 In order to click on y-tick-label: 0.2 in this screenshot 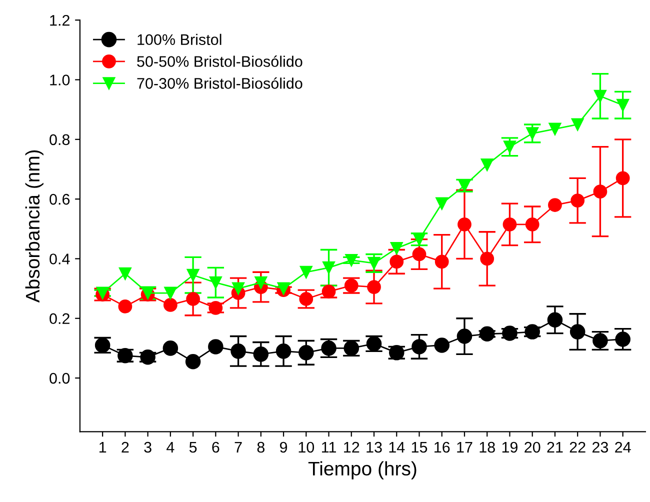, I will do `click(60, 318)`.